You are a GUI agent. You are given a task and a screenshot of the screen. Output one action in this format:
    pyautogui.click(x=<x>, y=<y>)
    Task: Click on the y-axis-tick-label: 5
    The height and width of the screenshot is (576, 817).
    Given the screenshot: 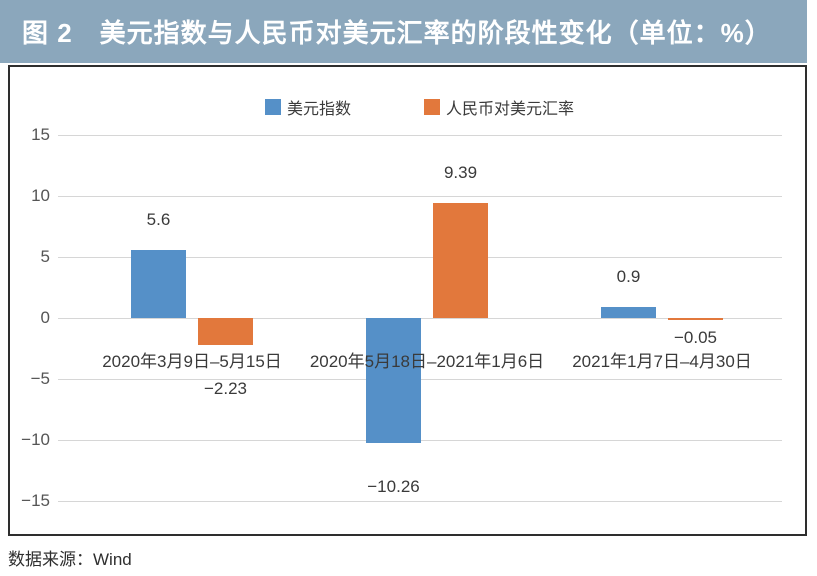 What is the action you would take?
    pyautogui.click(x=45, y=256)
    